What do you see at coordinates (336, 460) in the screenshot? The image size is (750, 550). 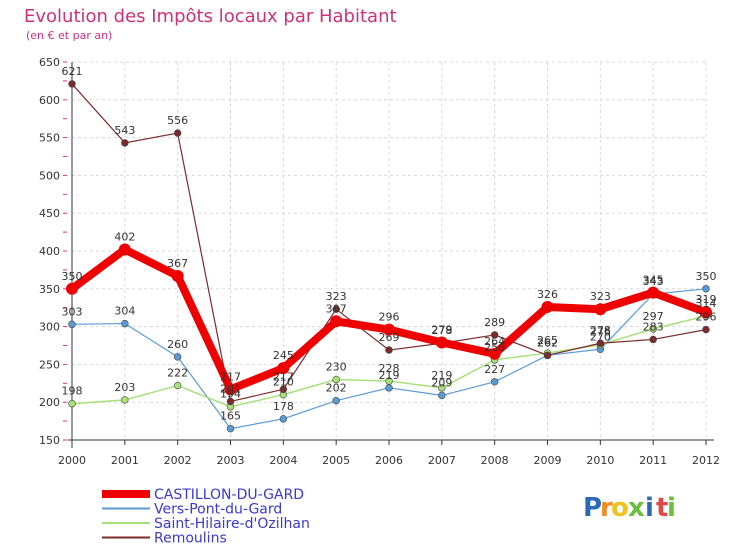 I see `x-tick-label-2005: 2005` at bounding box center [336, 460].